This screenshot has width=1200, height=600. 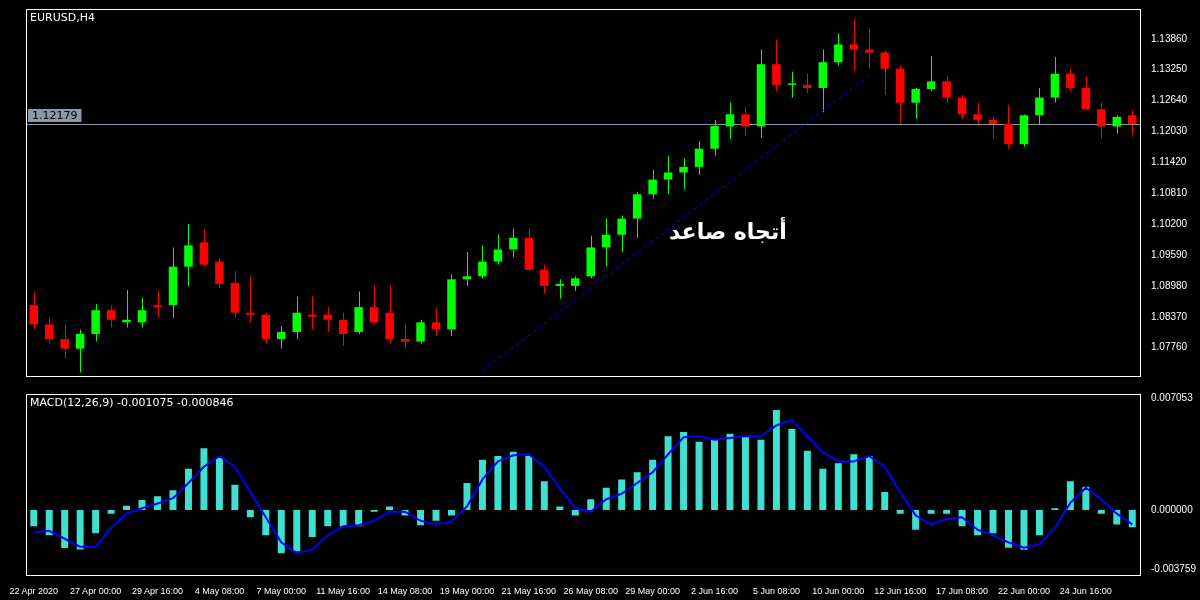 I want to click on x-tick-label: 7 May 00:00, so click(x=281, y=591).